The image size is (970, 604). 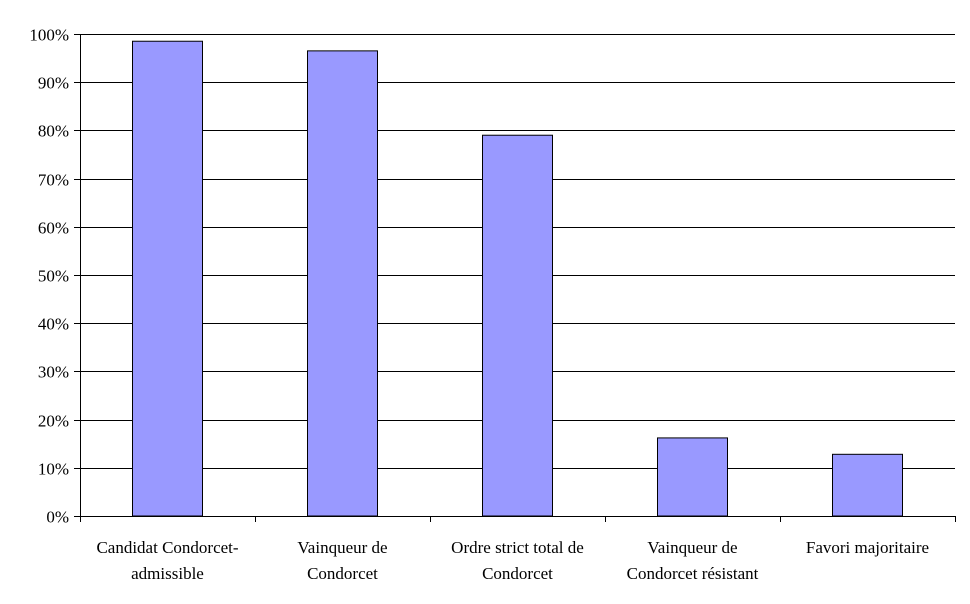 What do you see at coordinates (53, 180) in the screenshot?
I see `y-tick-label-70: 70%` at bounding box center [53, 180].